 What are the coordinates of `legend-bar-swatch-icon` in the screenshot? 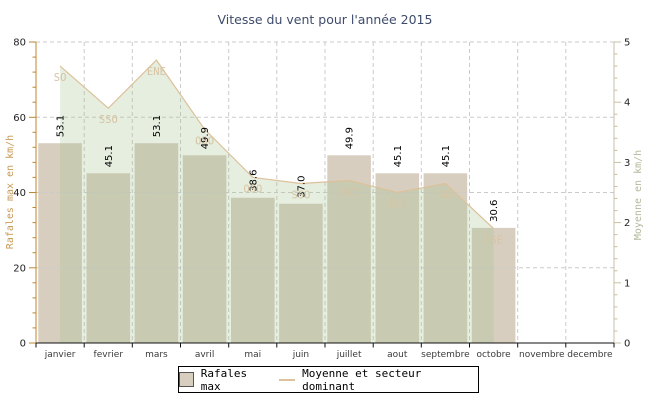 It's located at (186, 379).